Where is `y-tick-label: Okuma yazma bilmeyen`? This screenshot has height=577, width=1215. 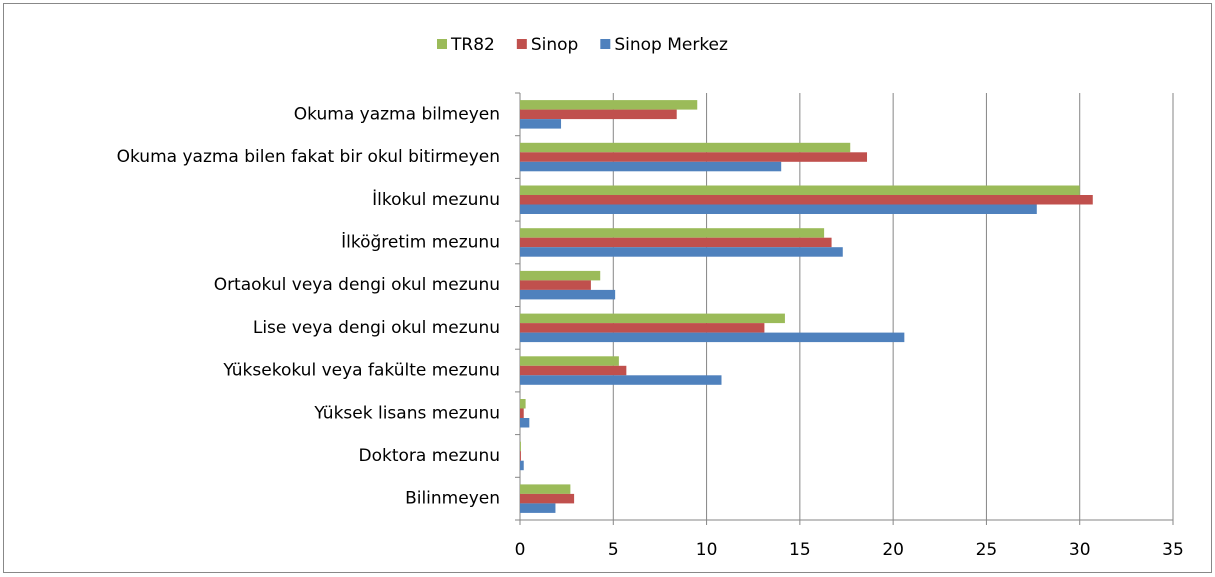
y-tick-label: Okuma yazma bilmeyen is located at coordinates (397, 114).